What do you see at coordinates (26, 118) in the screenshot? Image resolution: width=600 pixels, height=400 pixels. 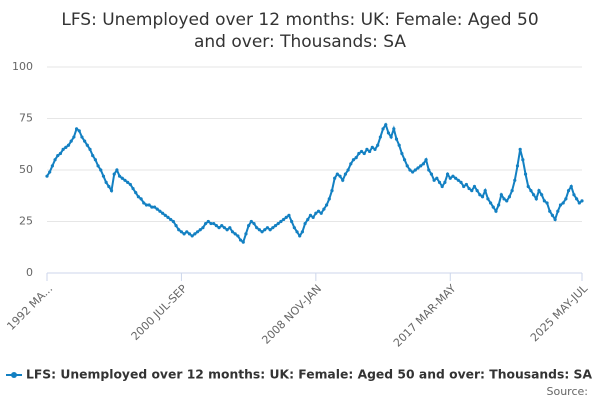 I see `y-tick-label: 75` at bounding box center [26, 118].